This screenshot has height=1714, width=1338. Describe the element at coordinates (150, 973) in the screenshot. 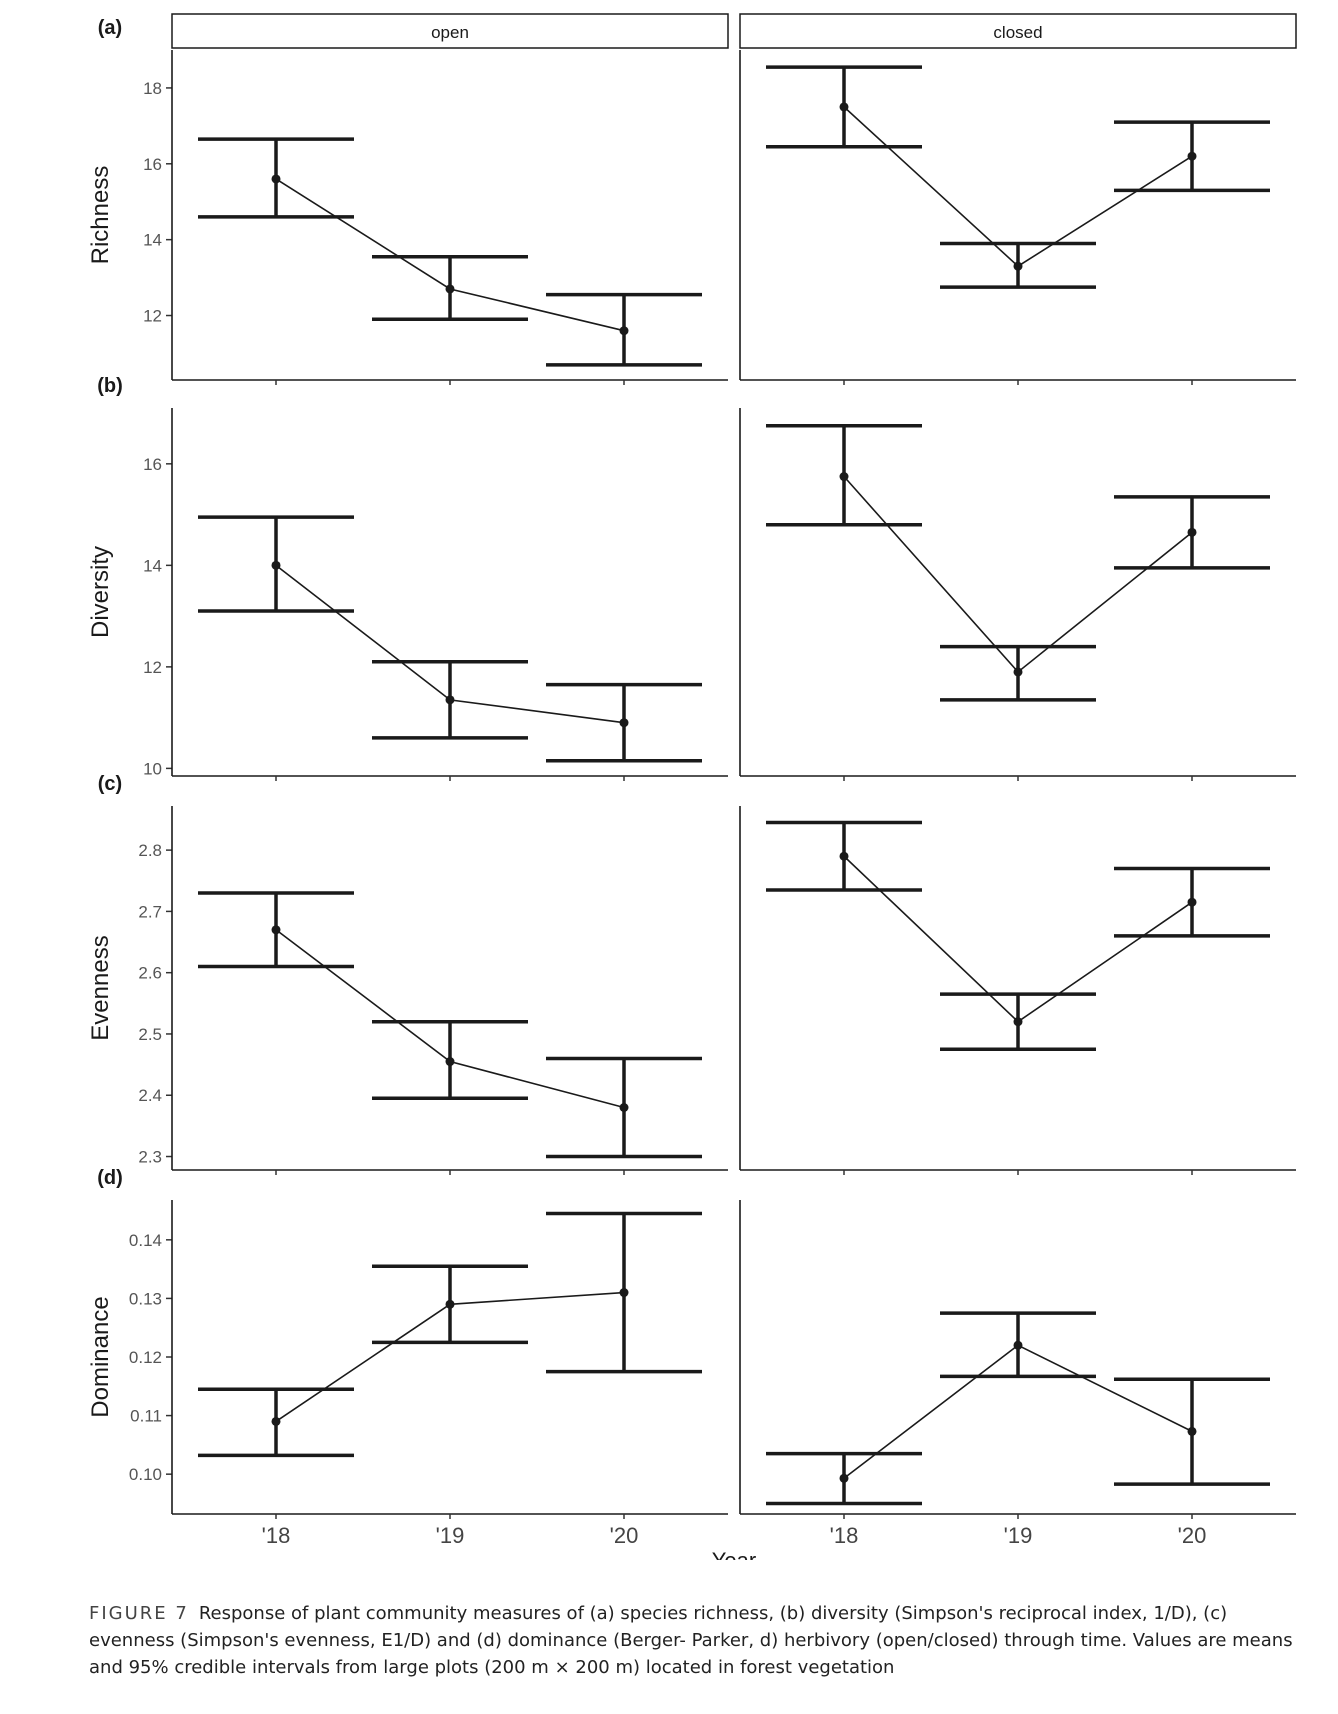

I see `y-tick-label: 2.6` at that location.